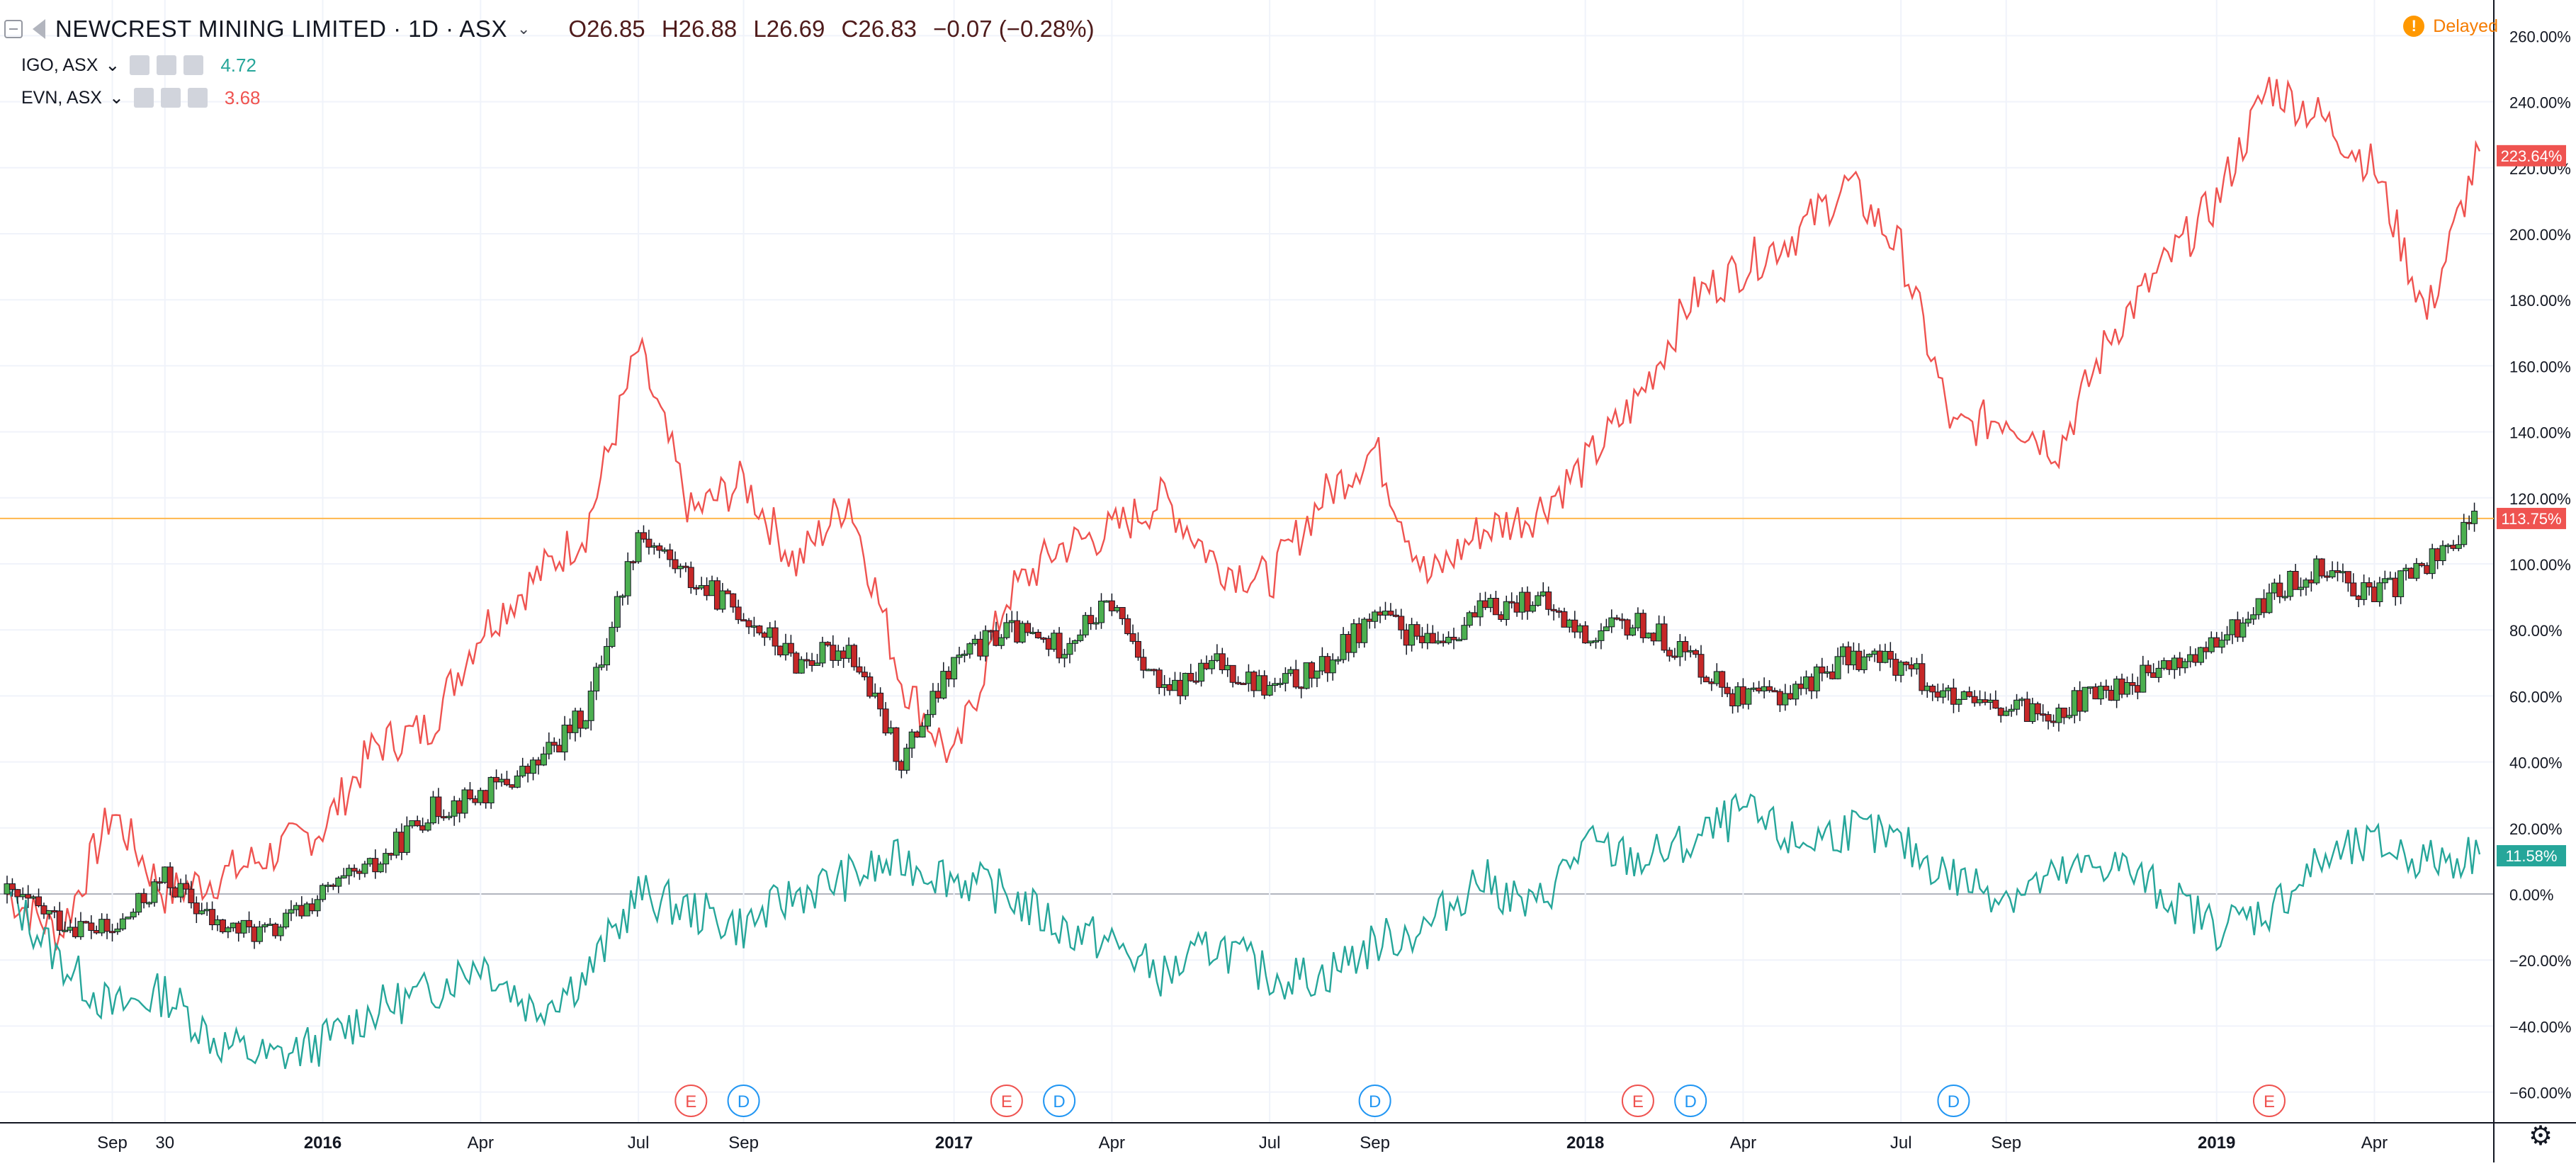 The image size is (2576, 1166). I want to click on delayed-label: Delayed, so click(2465, 26).